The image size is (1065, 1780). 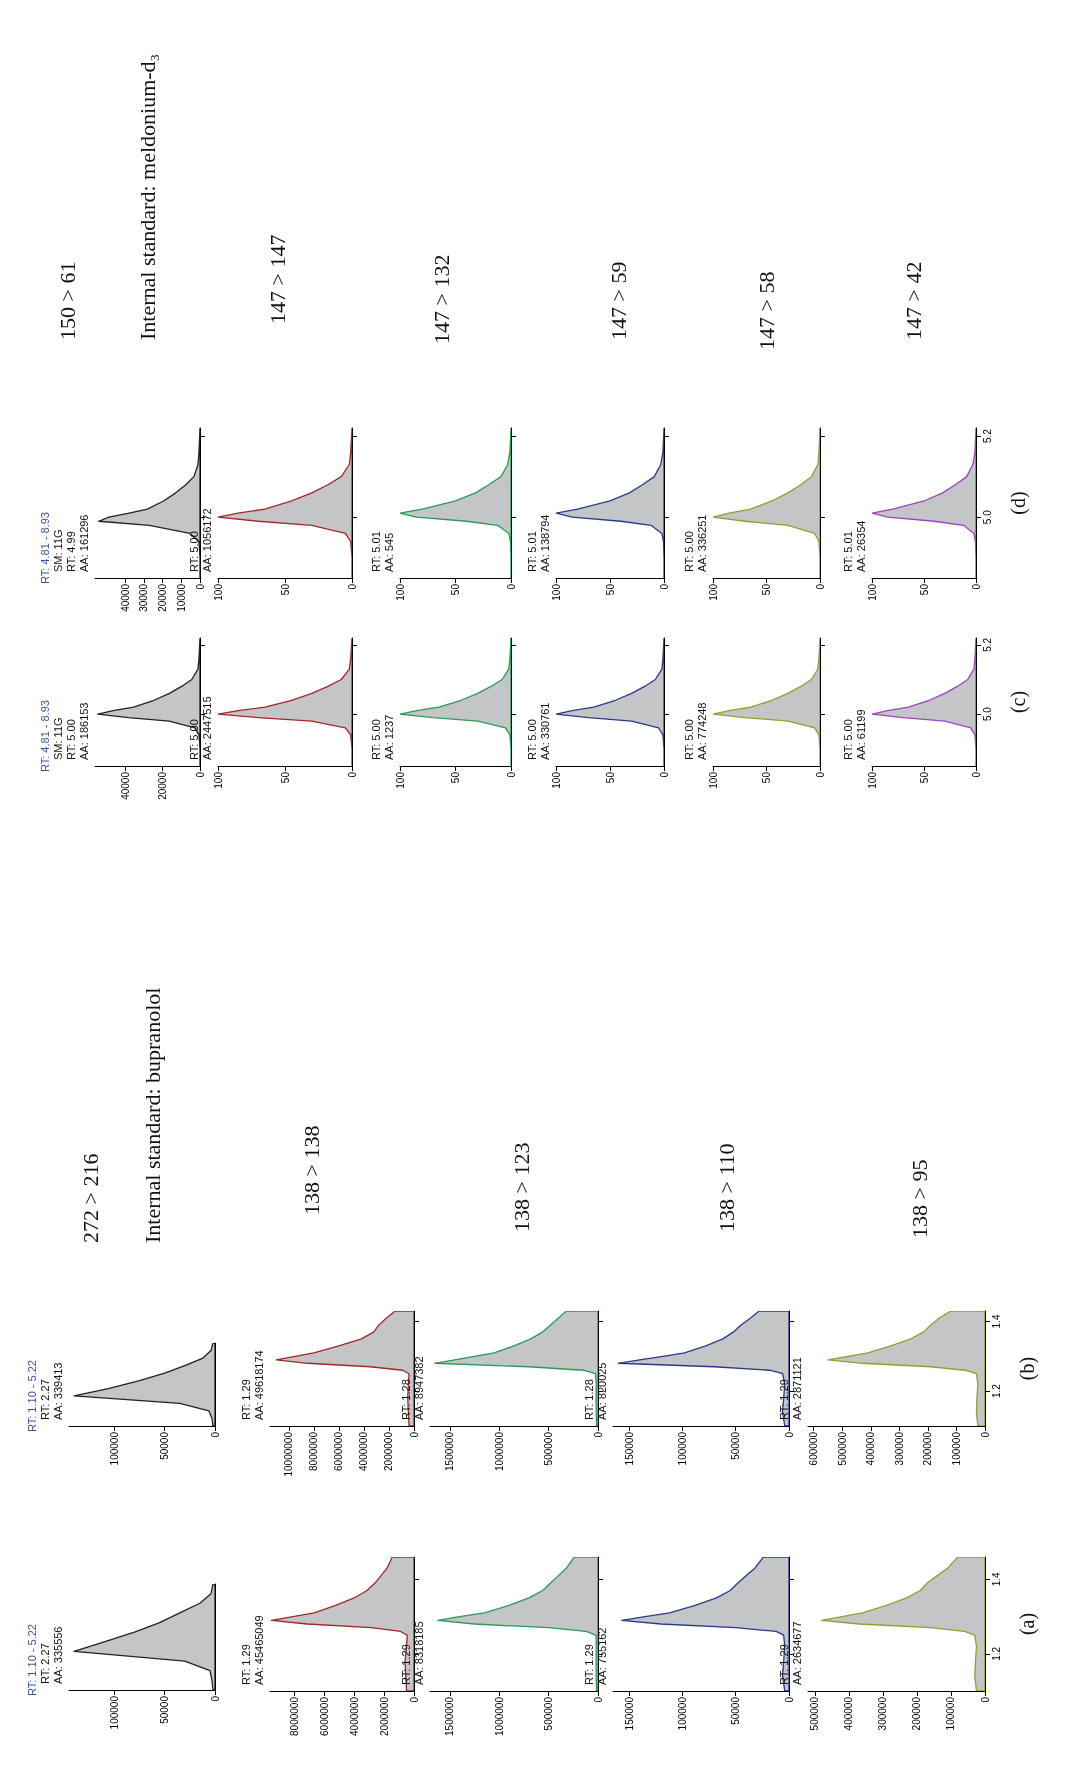 What do you see at coordinates (125, 597) in the screenshot?
I see `x-tick-label: 40000` at bounding box center [125, 597].